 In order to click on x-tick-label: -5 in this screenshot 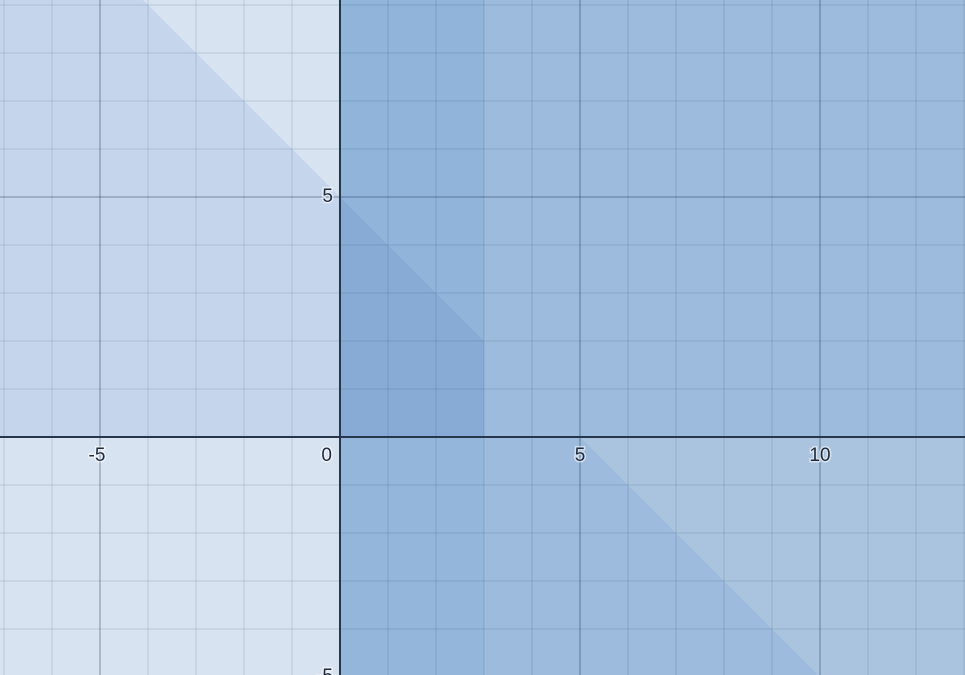, I will do `click(97, 455)`.